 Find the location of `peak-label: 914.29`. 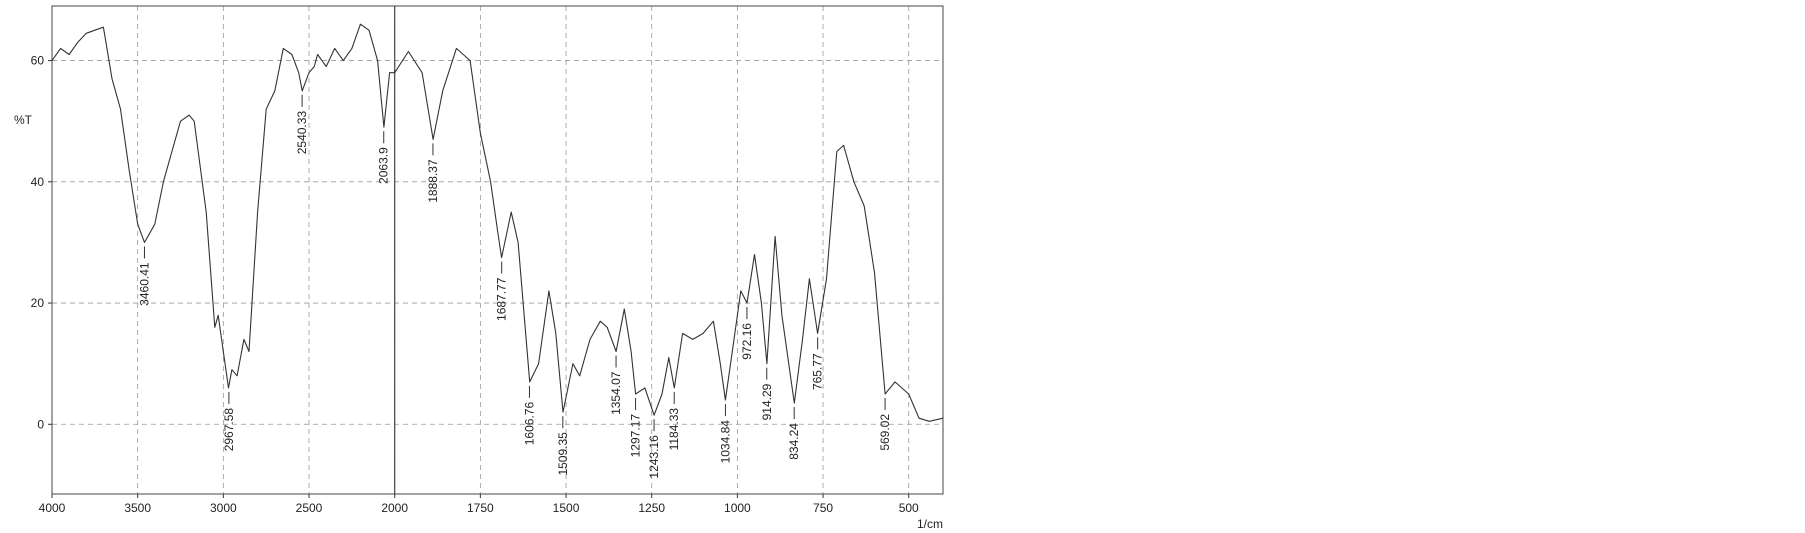

peak-label: 914.29 is located at coordinates (767, 401).